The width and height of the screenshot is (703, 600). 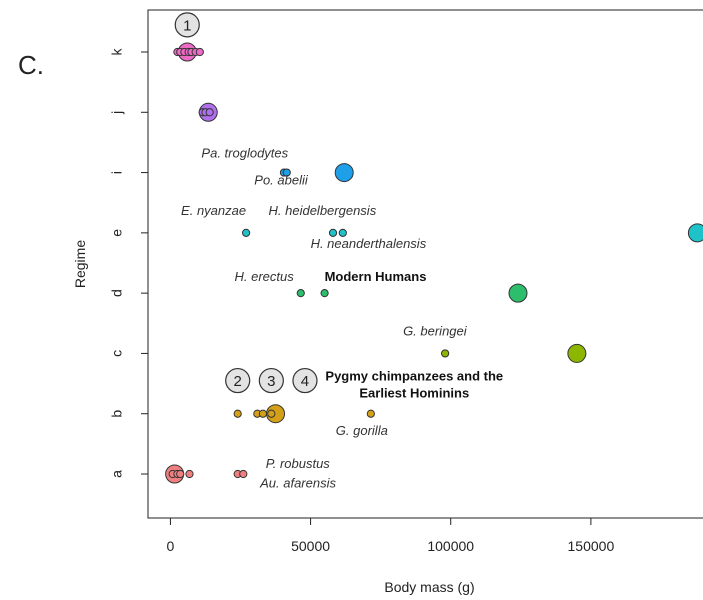 I want to click on y-tick-label: c, so click(x=117, y=353).